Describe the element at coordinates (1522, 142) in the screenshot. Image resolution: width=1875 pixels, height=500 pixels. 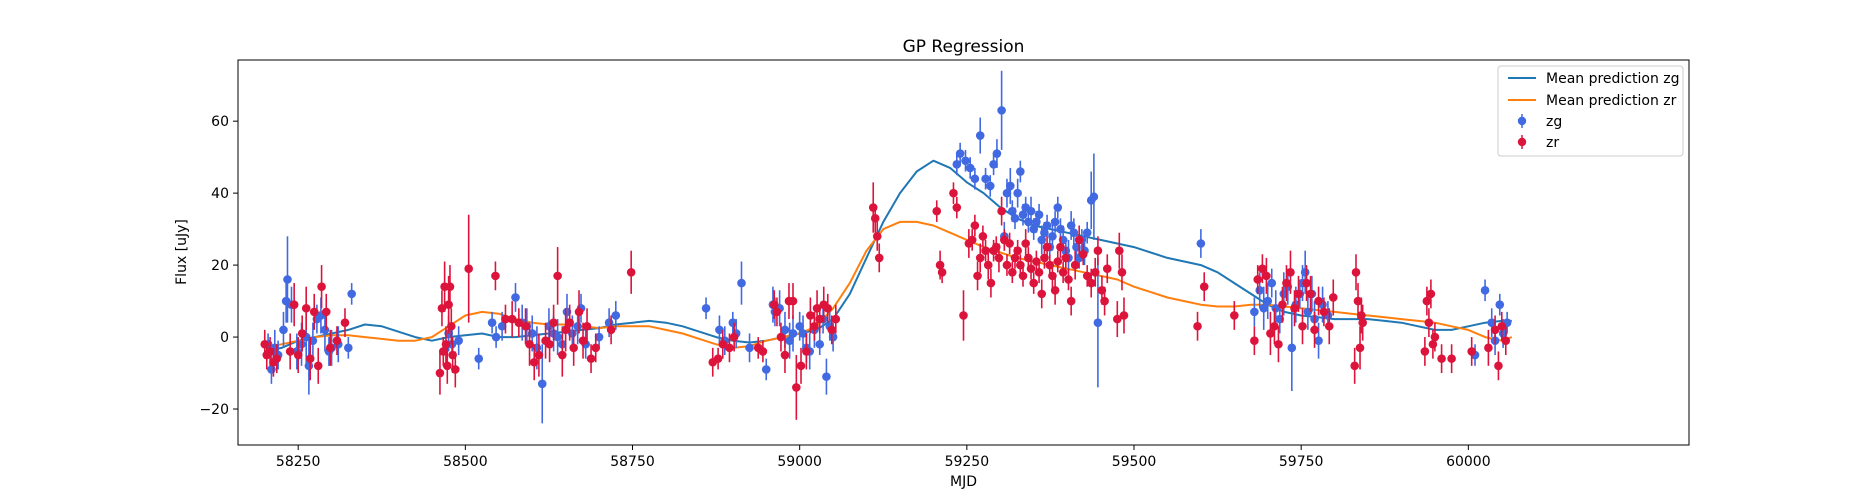
I see `legend-marker-zr` at that location.